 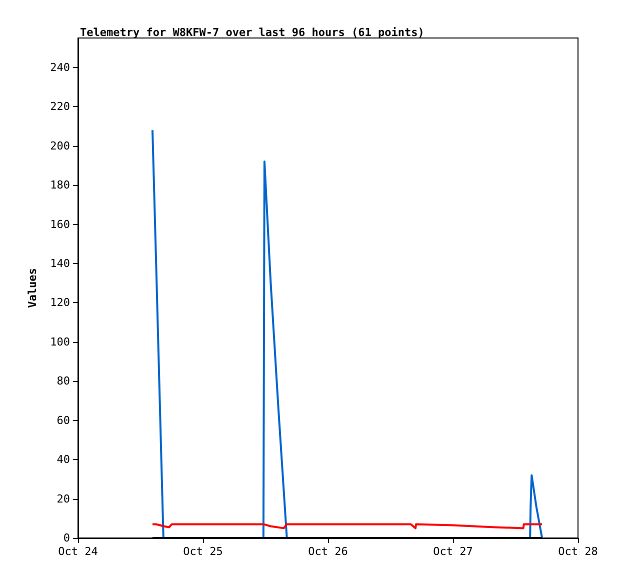 What do you see at coordinates (63, 420) in the screenshot?
I see `y-tick-label: 60` at bounding box center [63, 420].